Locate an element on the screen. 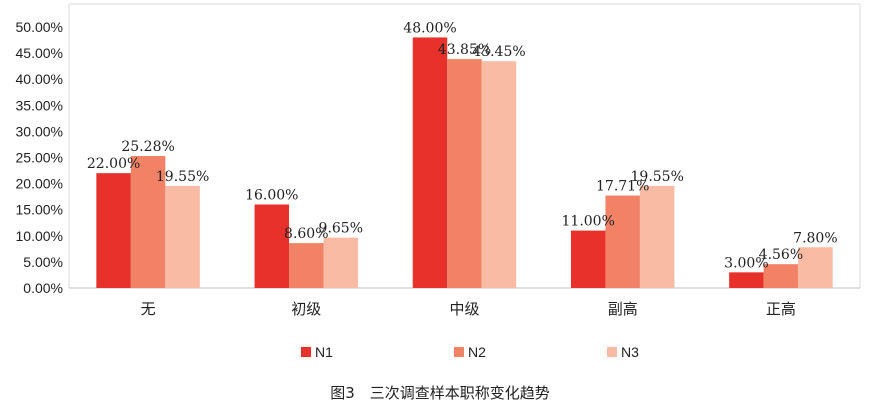  y-tick-label: 15.00% is located at coordinates (39, 210).